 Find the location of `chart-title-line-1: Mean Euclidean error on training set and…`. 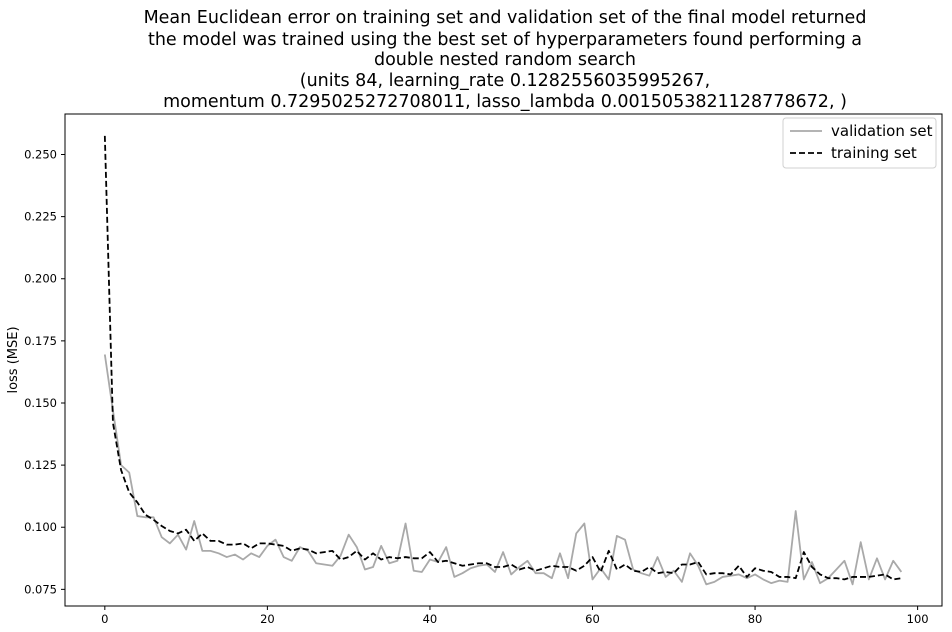

chart-title-line-1: Mean Euclidean error on training set and… is located at coordinates (505, 18).